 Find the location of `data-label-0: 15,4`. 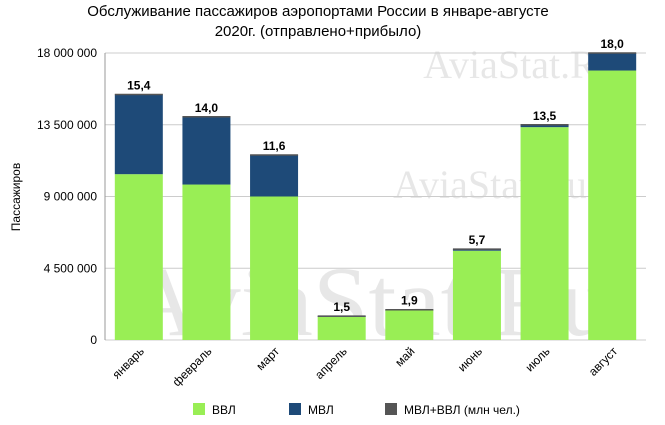

data-label-0: 15,4 is located at coordinates (139, 85).